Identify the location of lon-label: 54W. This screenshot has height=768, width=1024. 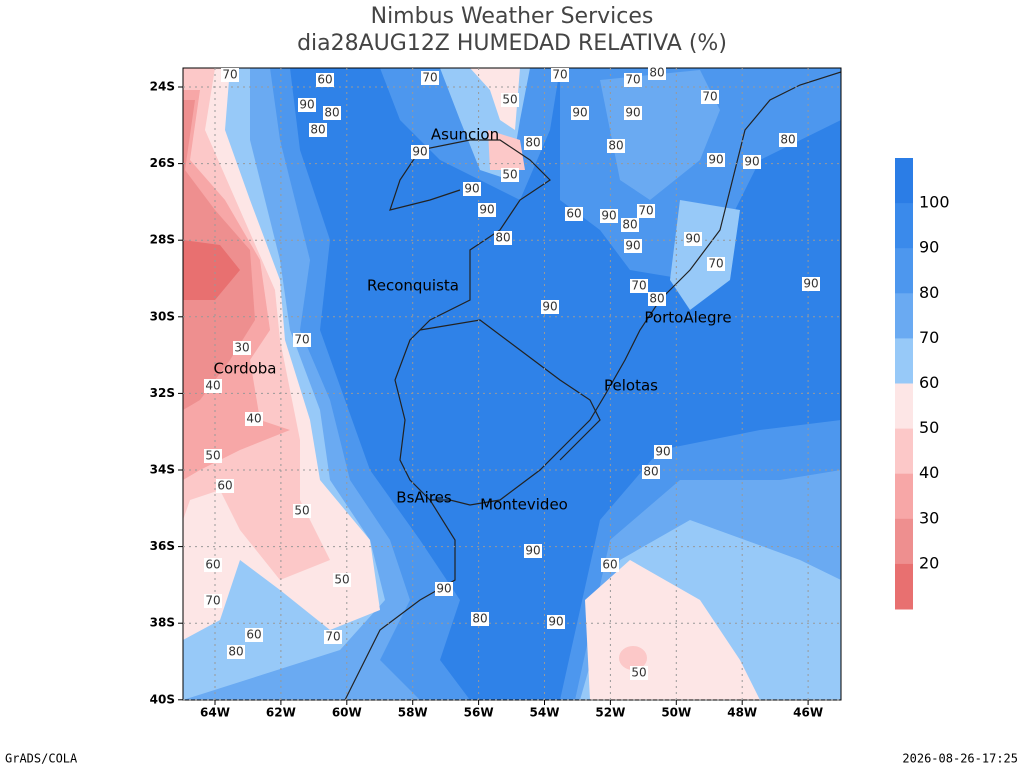
(545, 713).